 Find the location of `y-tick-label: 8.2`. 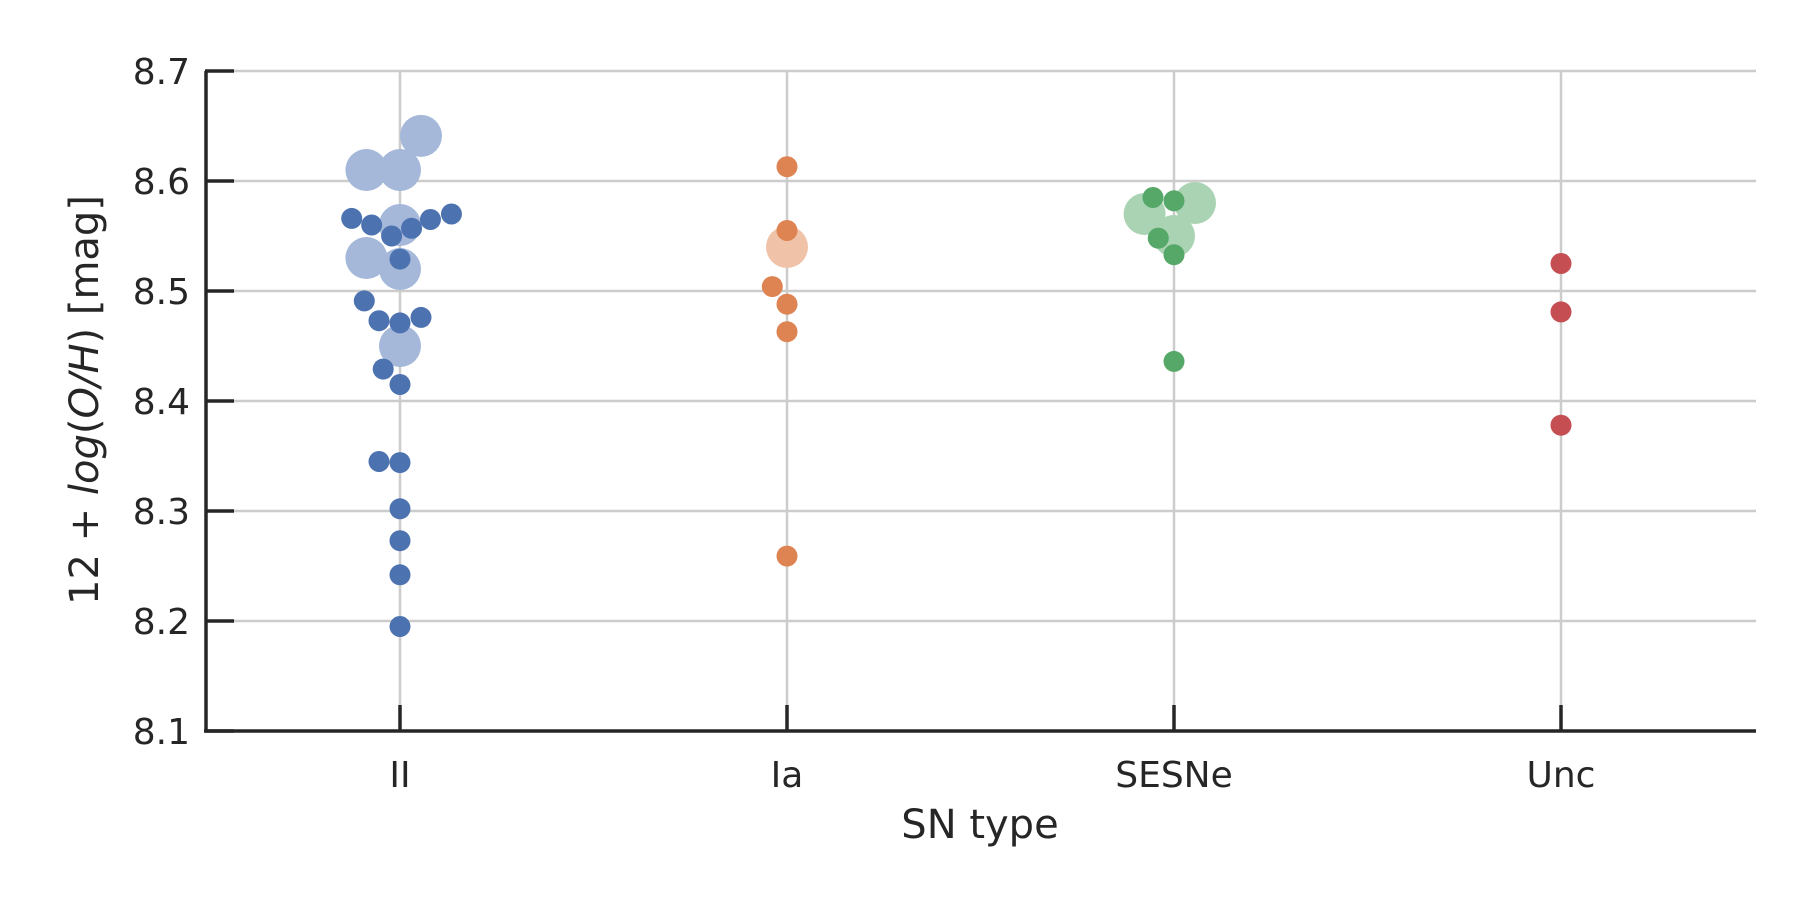

y-tick-label: 8.2 is located at coordinates (161, 622).